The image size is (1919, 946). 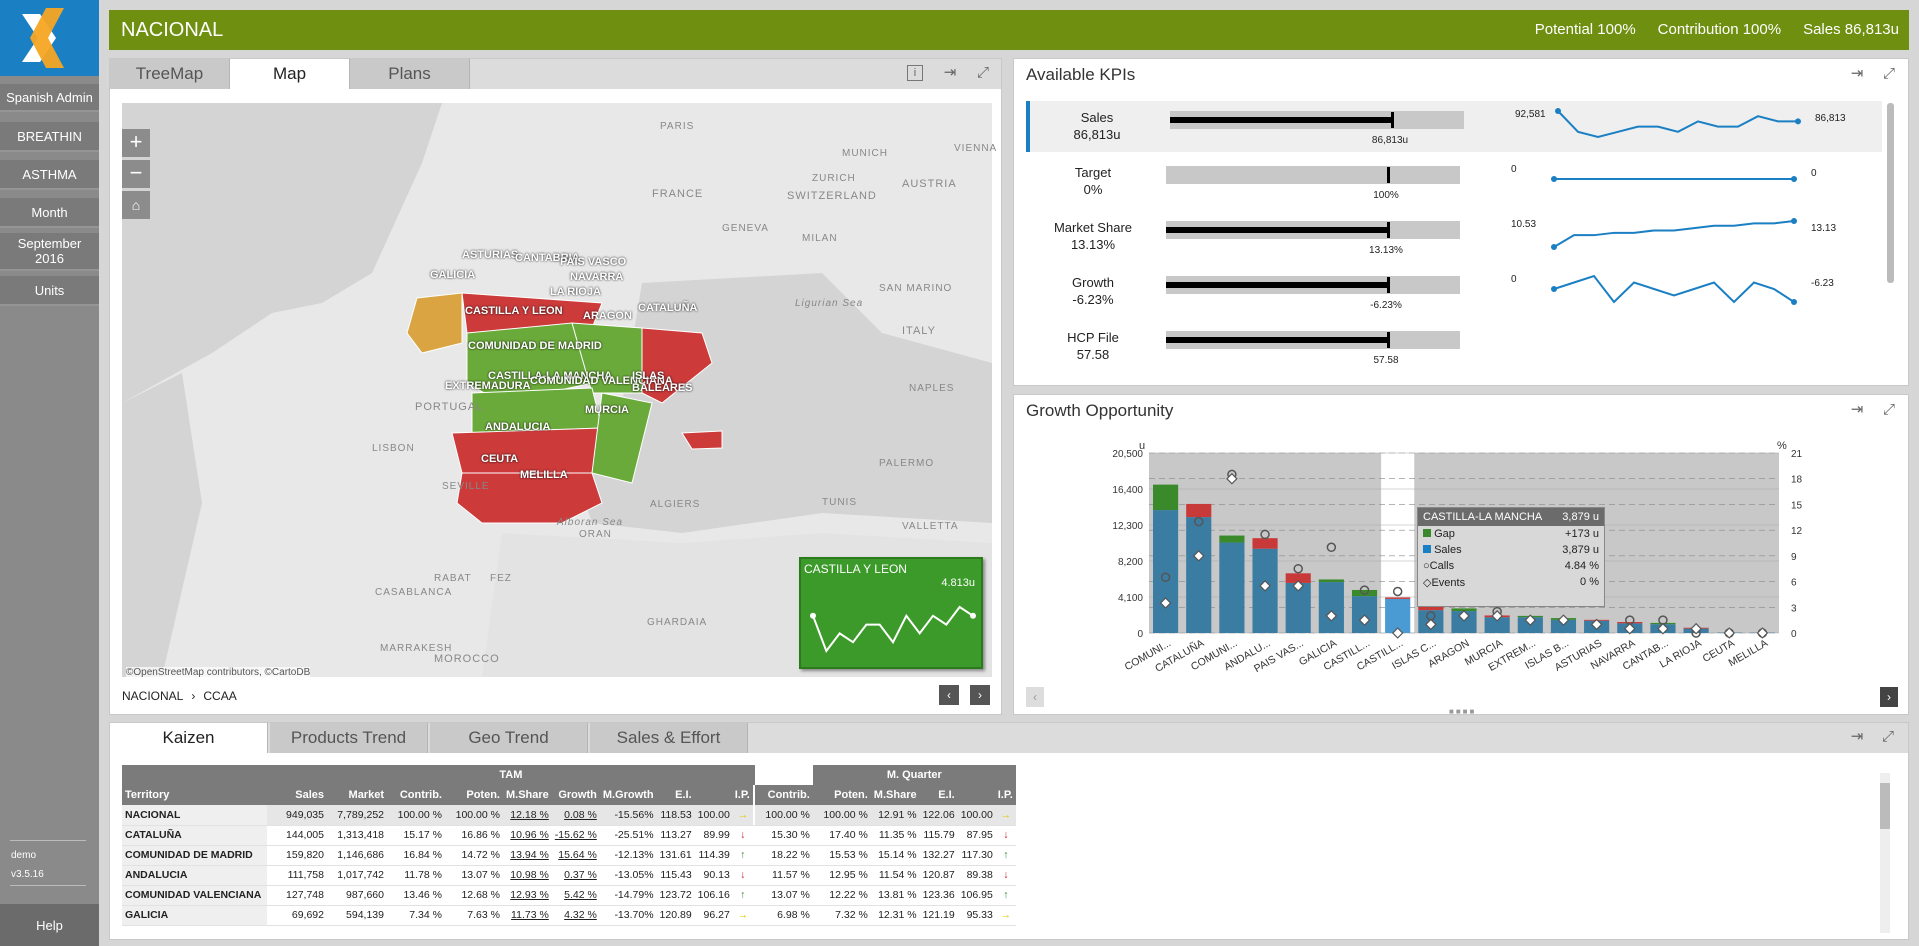 I want to click on column-header: Sales, so click(x=297, y=795).